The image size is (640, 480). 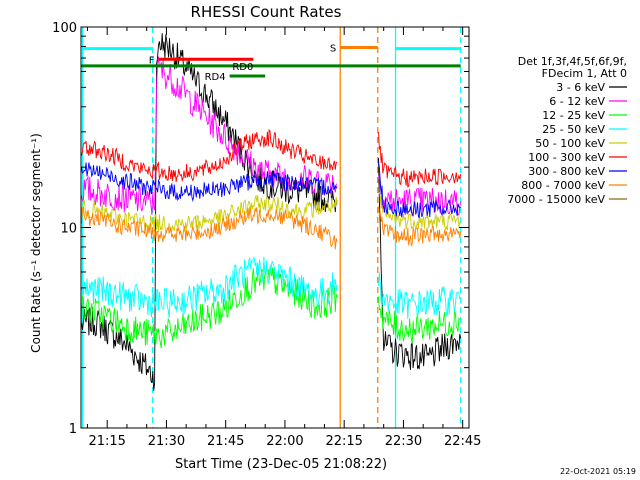 What do you see at coordinates (242, 67) in the screenshot?
I see `annotation-label-1: RD0` at bounding box center [242, 67].